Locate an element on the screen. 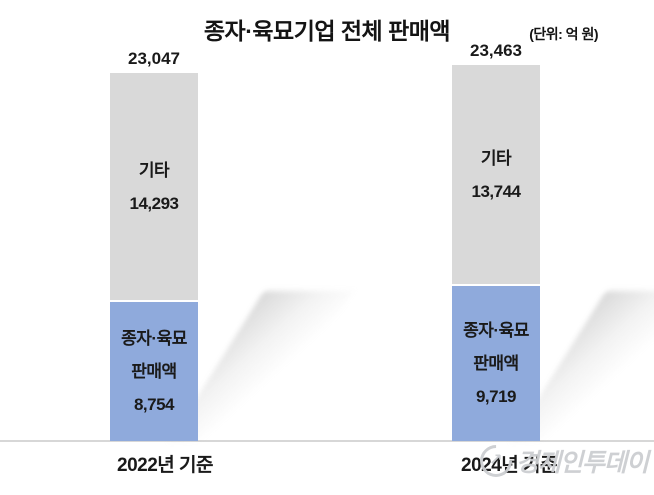  x-axis-label-2022: 2022년 기준 is located at coordinates (165, 465).